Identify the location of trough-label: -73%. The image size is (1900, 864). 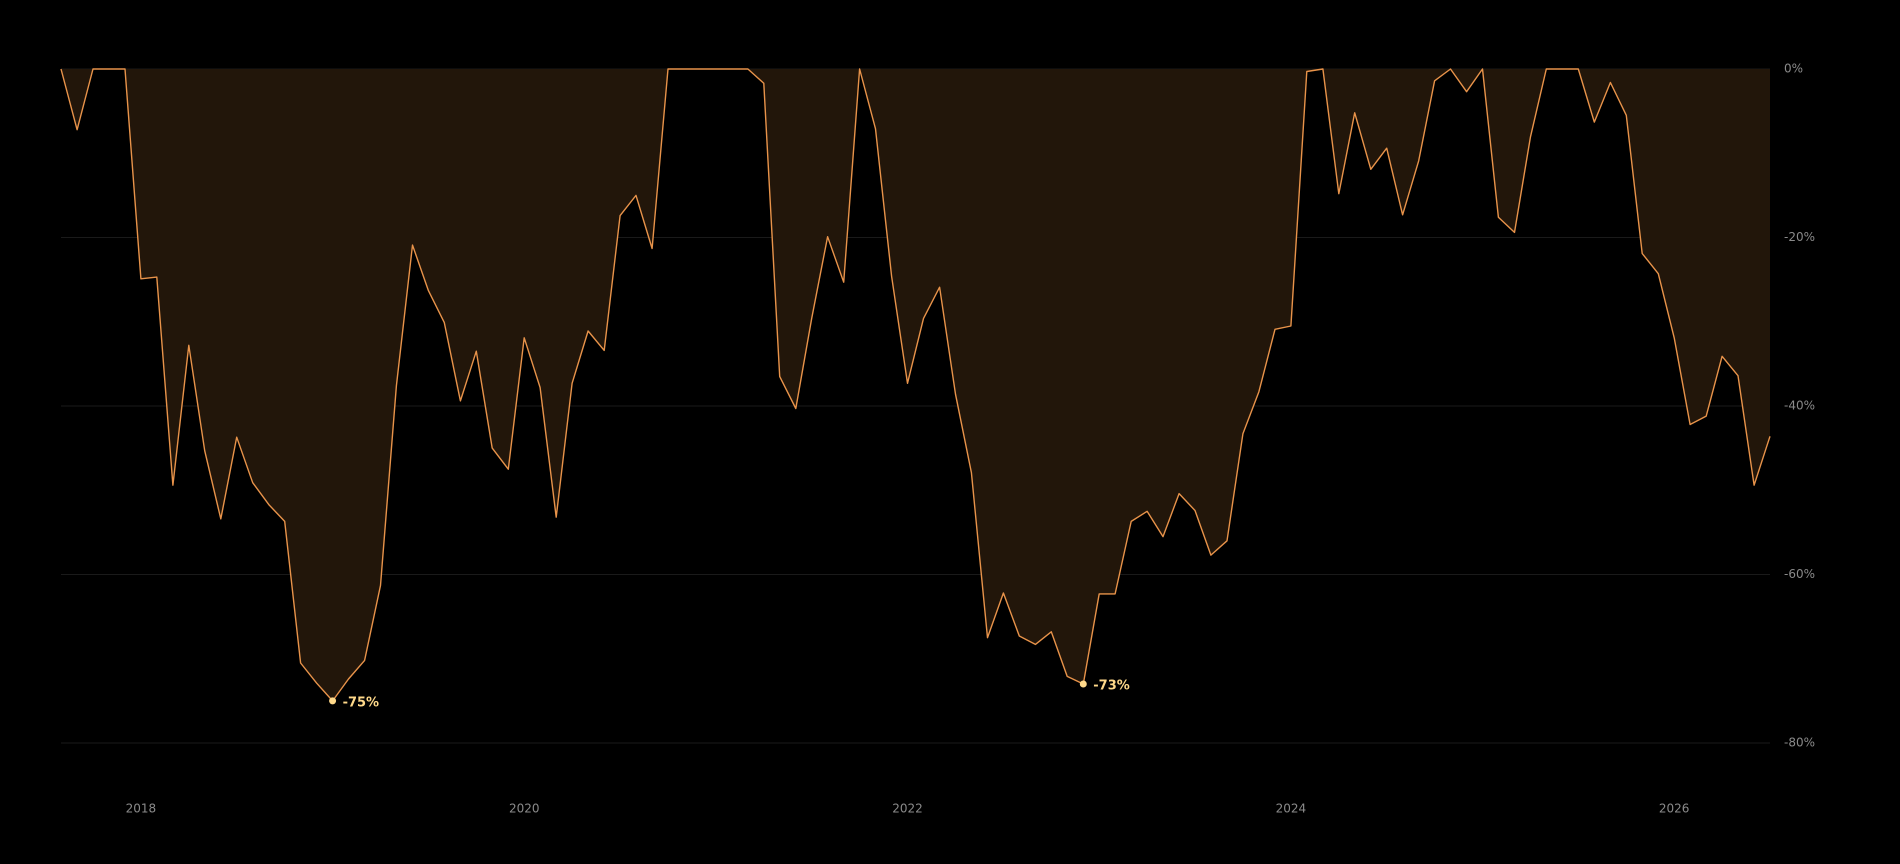
(1111, 686).